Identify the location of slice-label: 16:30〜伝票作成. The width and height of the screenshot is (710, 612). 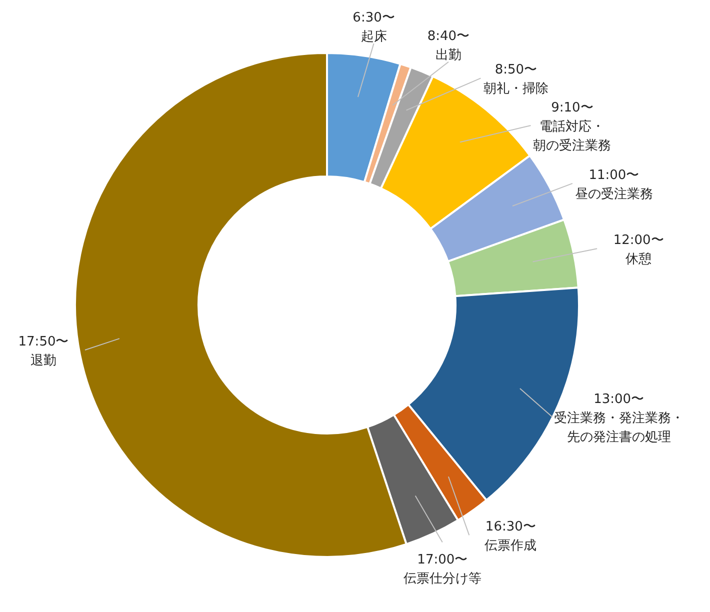
(510, 537).